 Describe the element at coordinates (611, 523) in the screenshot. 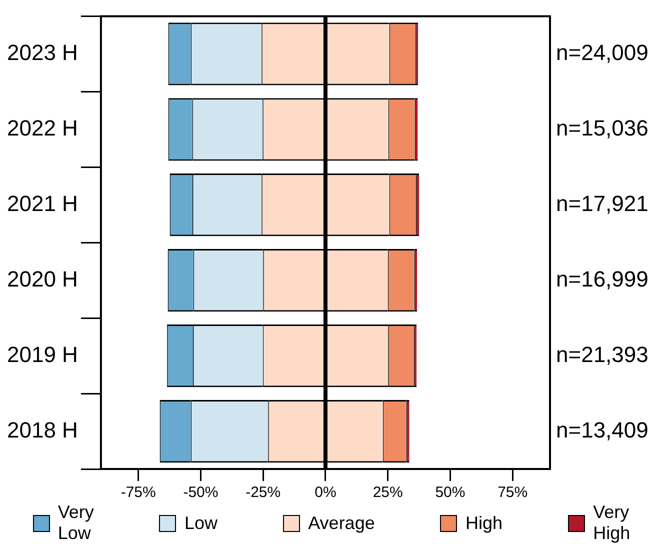

I see `legend-label: Very High` at that location.